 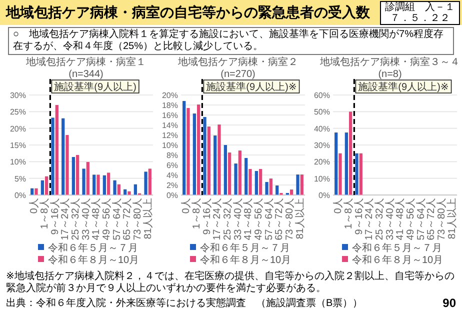 I want to click on y-tick-label: 50%, so click(x=322, y=112).